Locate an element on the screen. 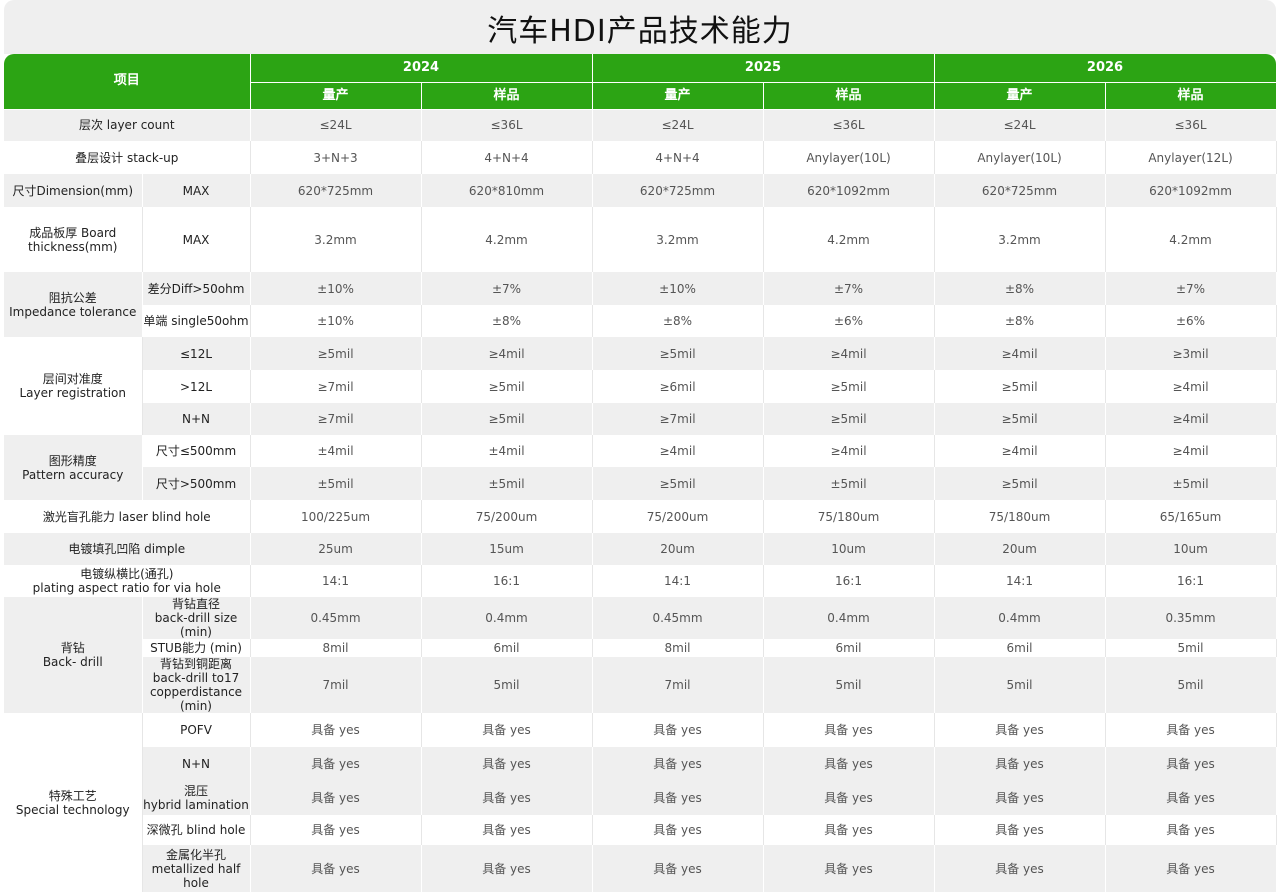  row-sublabel: STUB能力 (min) is located at coordinates (196, 648).